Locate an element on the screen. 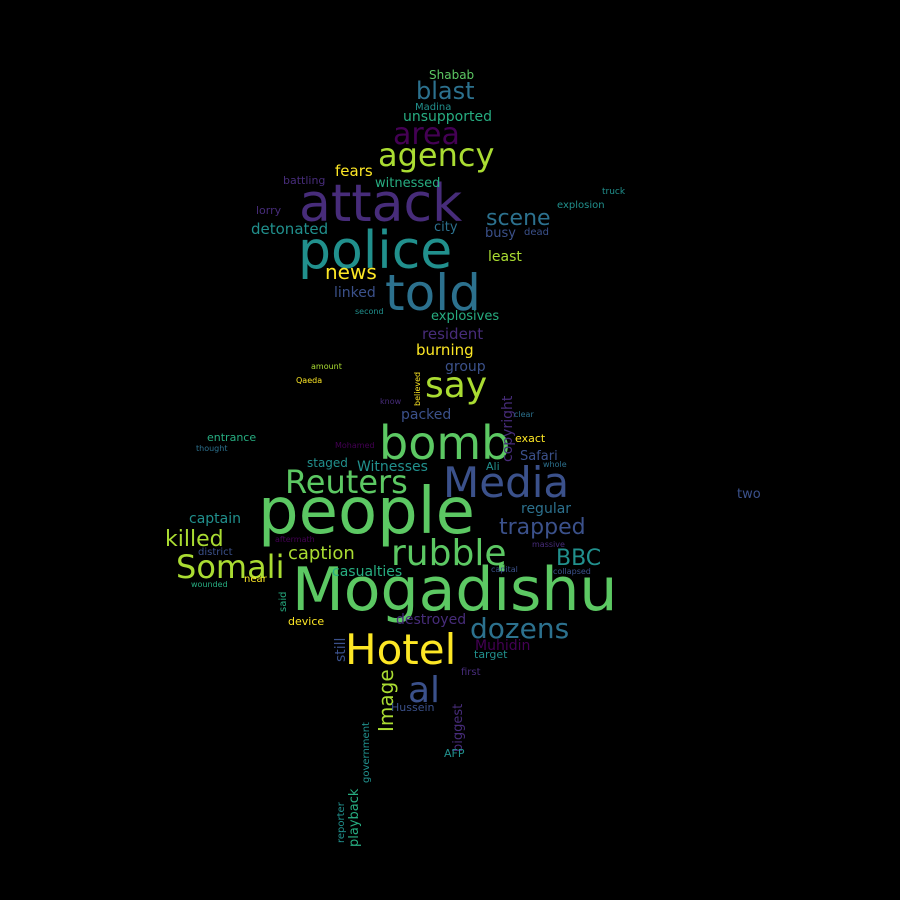 This screenshot has height=900, width=900. word-second: second is located at coordinates (369, 311).